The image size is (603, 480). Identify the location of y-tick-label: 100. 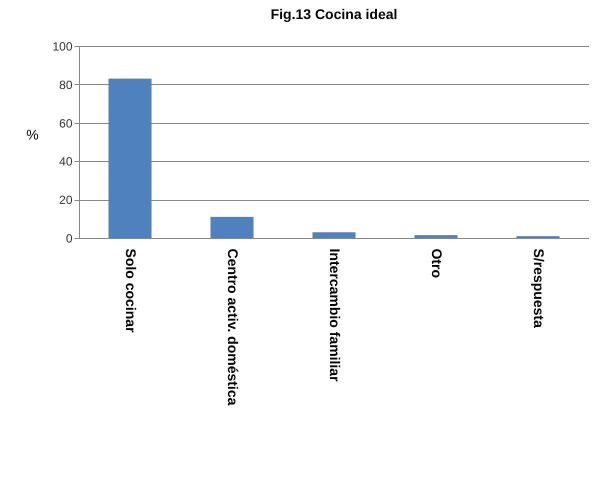
(62, 47).